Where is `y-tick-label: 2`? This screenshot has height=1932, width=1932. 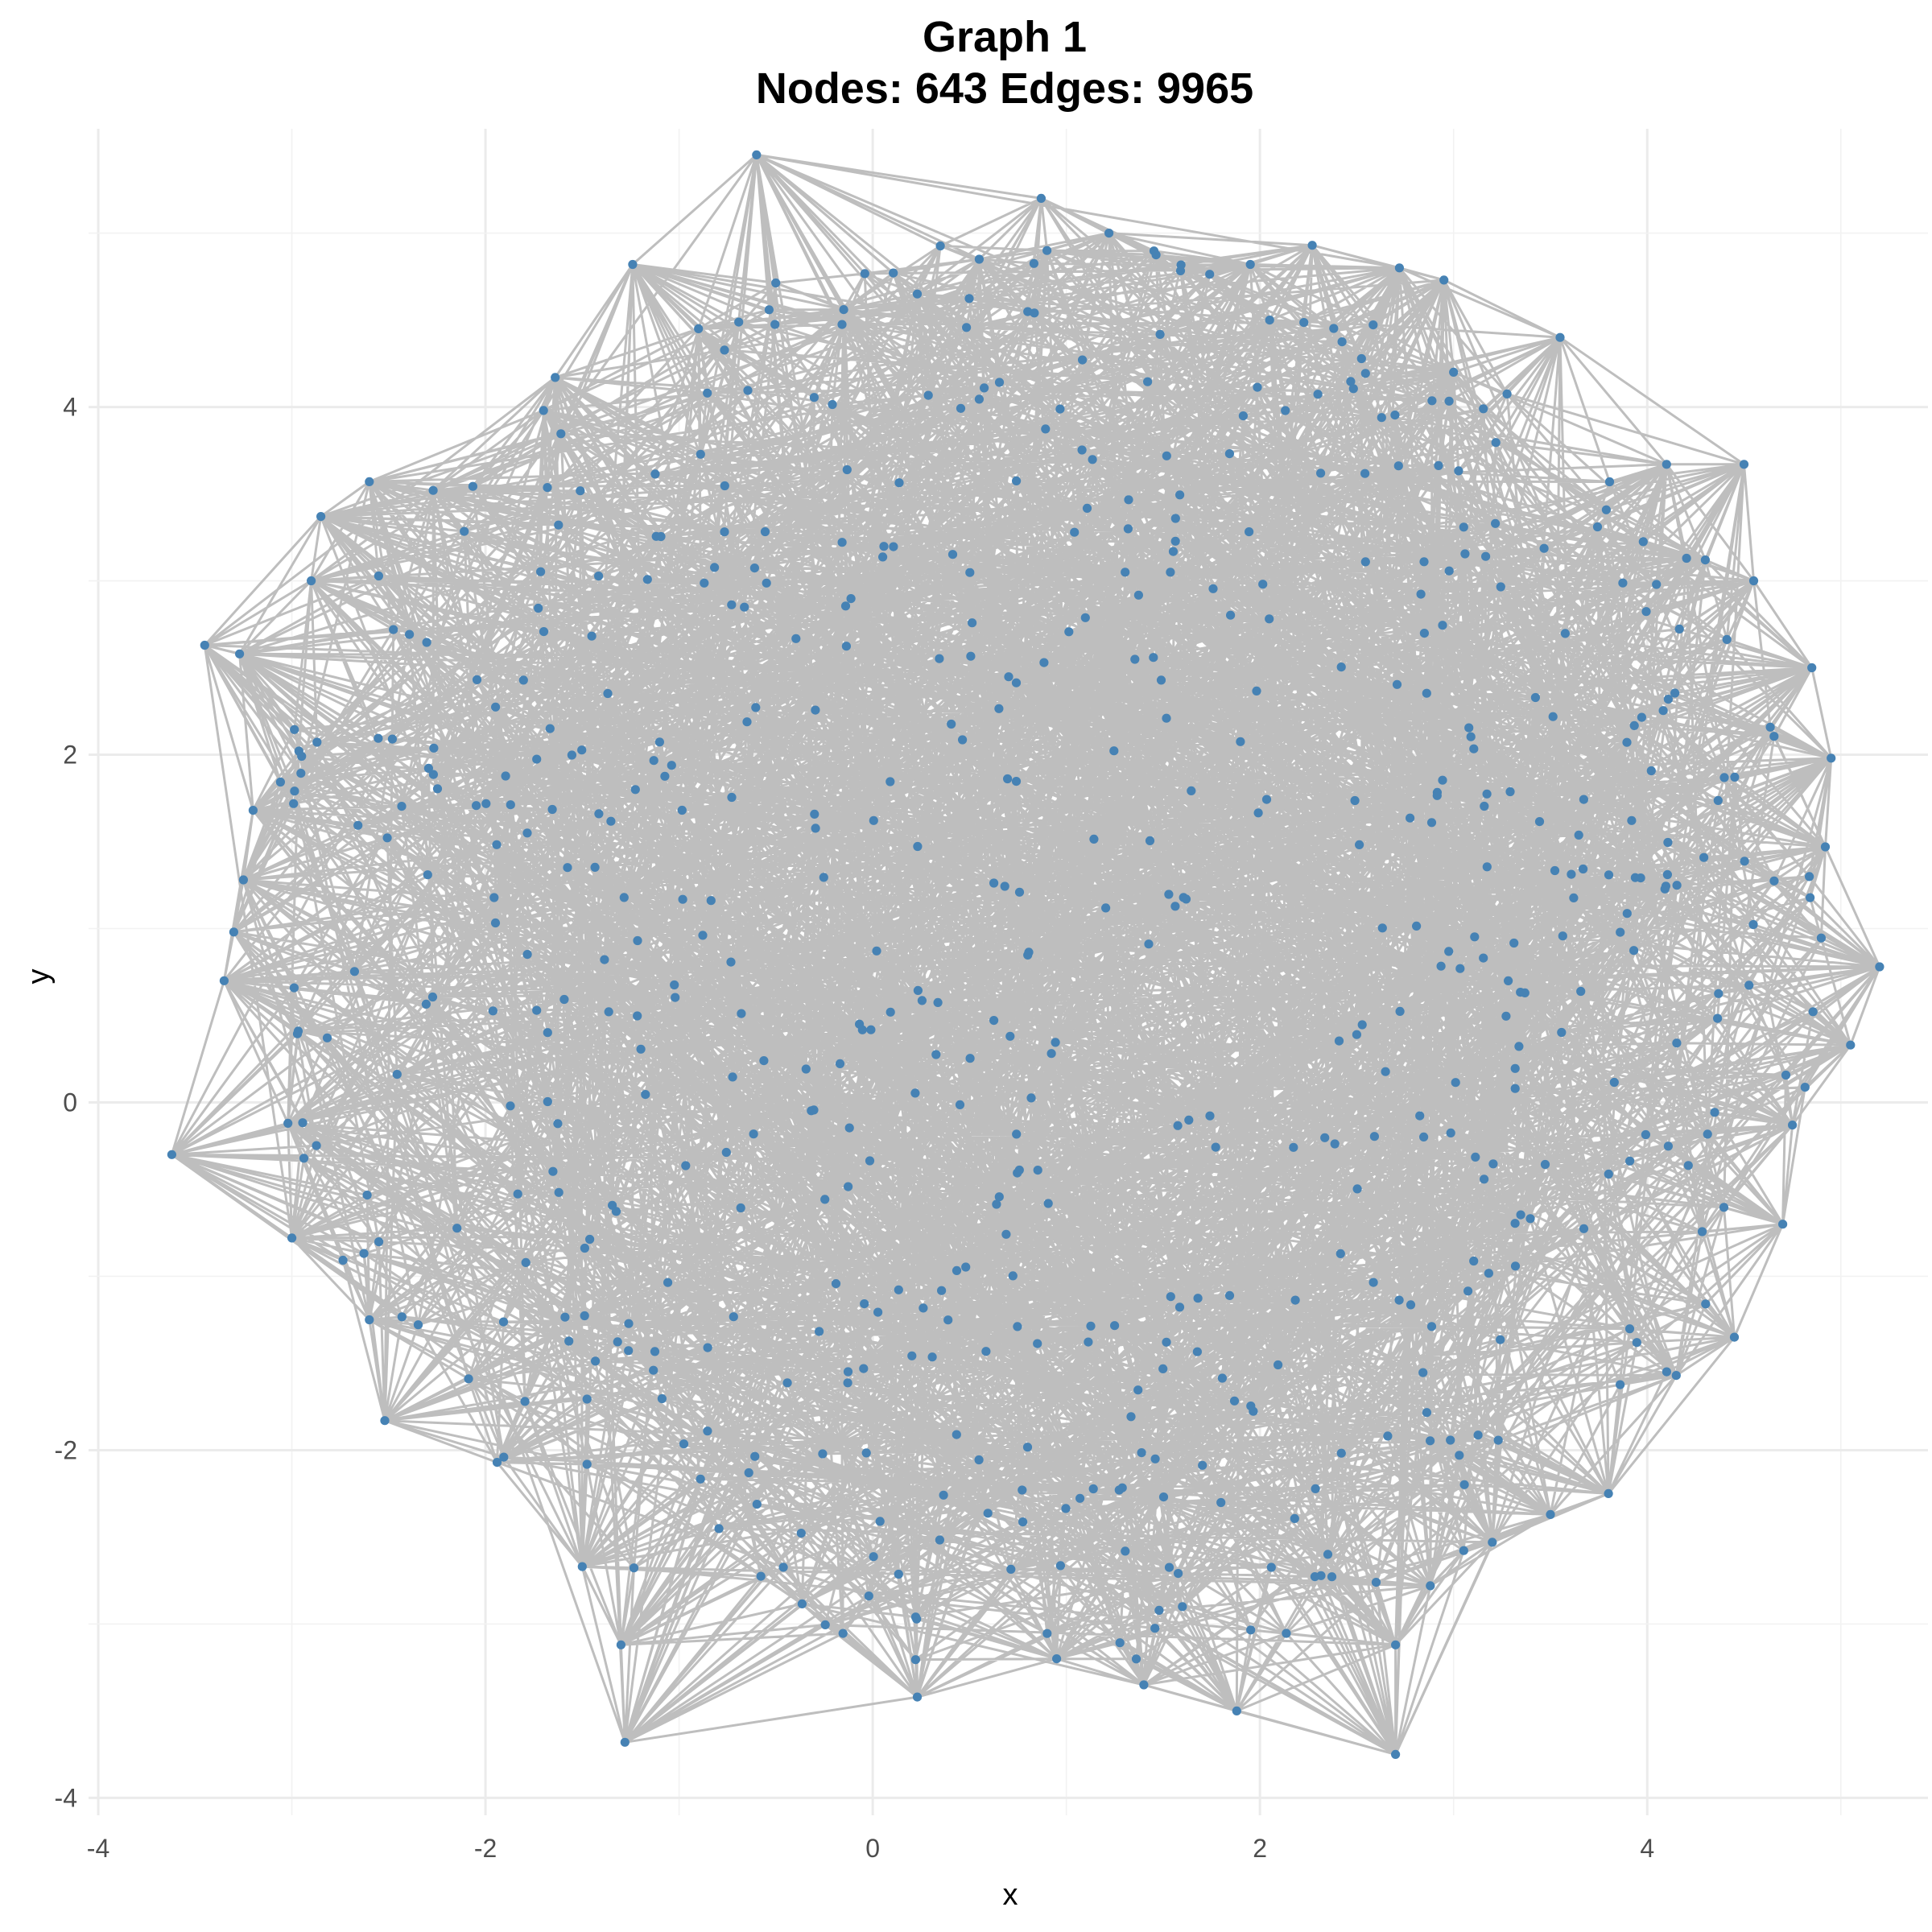 y-tick-label: 2 is located at coordinates (70, 755).